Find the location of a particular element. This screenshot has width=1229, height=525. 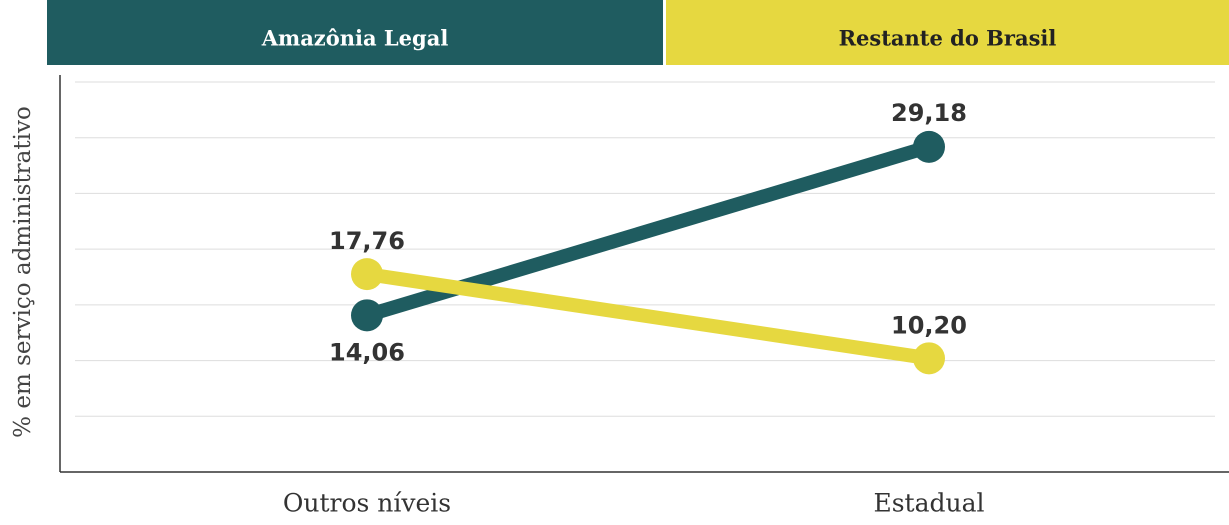

legend-label: Restante do Brasil is located at coordinates (948, 38).